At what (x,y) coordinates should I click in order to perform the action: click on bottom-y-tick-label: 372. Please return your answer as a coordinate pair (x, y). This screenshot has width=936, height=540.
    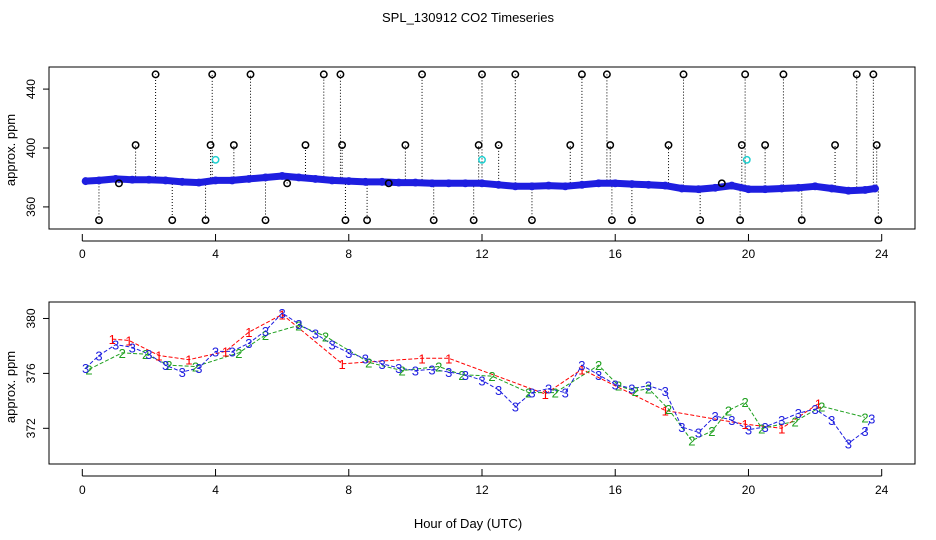
    Looking at the image, I should click on (31, 428).